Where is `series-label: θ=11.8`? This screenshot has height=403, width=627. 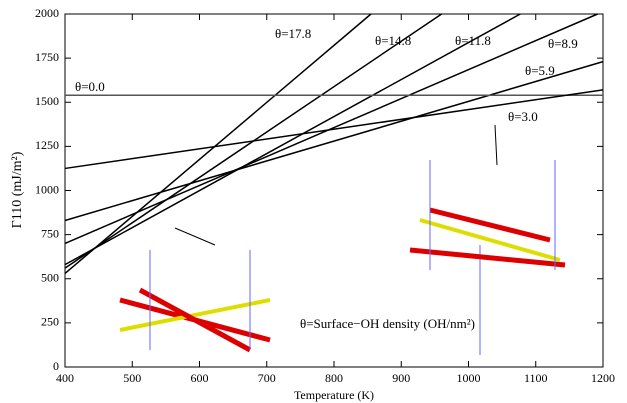
series-label: θ=11.8 is located at coordinates (473, 40).